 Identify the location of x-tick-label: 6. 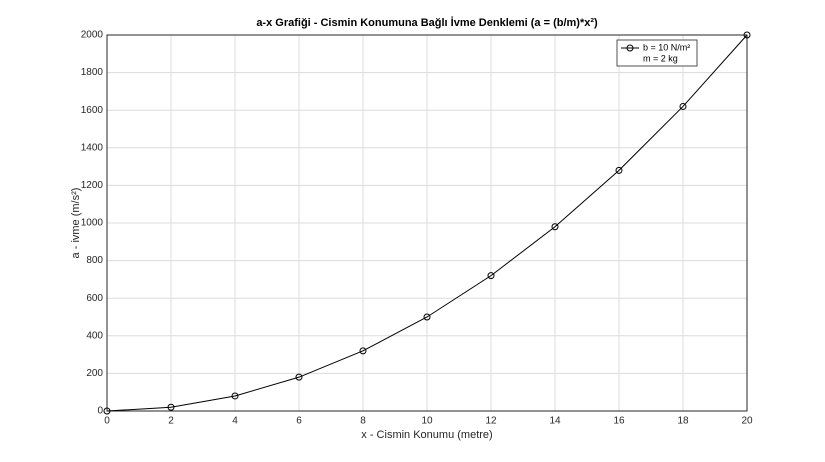
(299, 421).